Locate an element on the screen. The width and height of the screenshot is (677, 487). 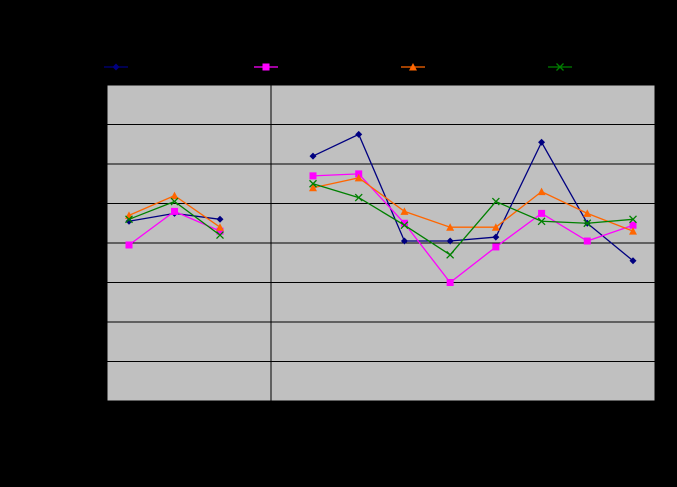
series-2-line is located at coordinates (473, 228).